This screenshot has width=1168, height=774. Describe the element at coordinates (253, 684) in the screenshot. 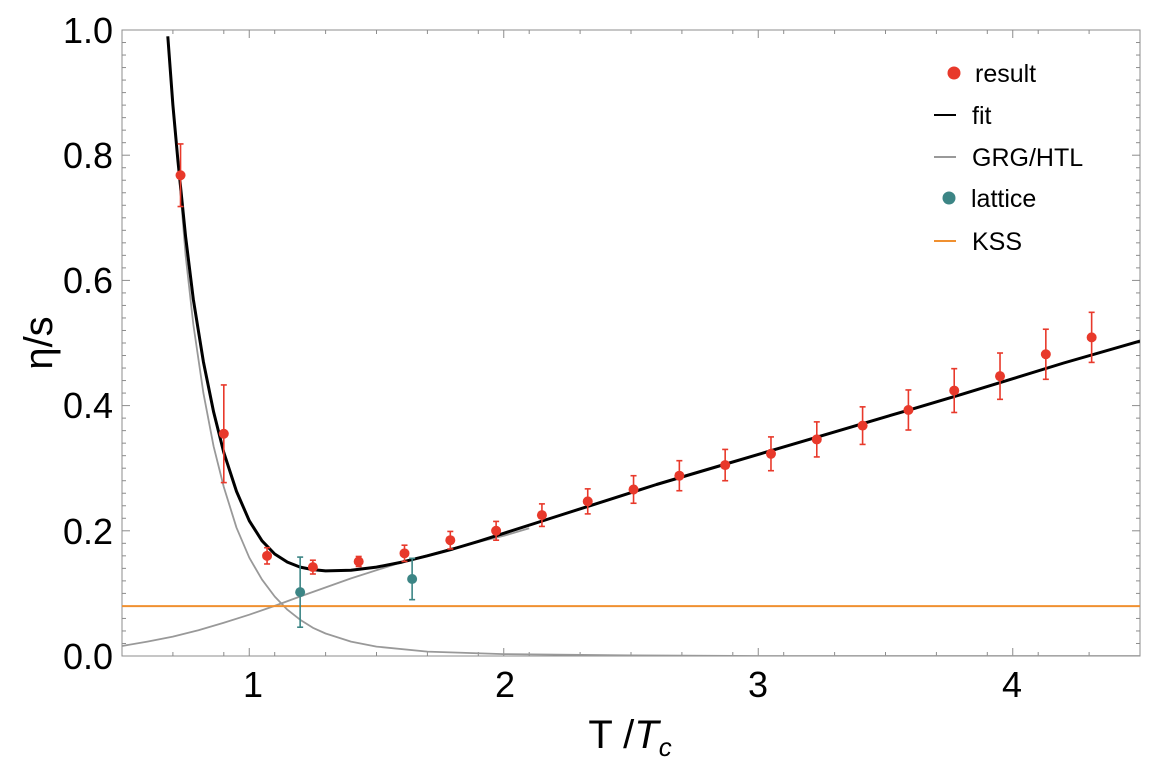

I see `x-tick-label: 1` at that location.